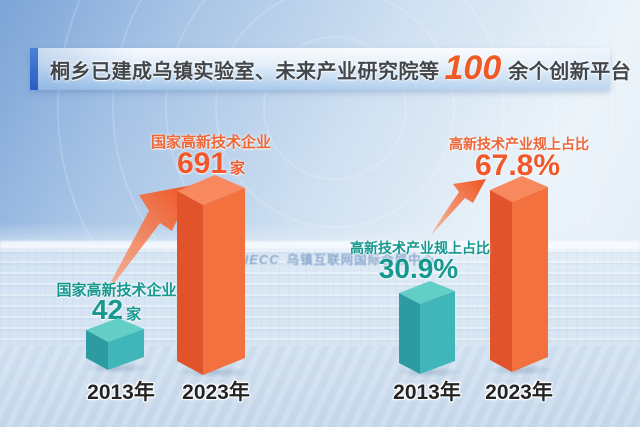 This screenshot has width=640, height=427. I want to click on value-share-2013-number: 30.9%, so click(418, 268).